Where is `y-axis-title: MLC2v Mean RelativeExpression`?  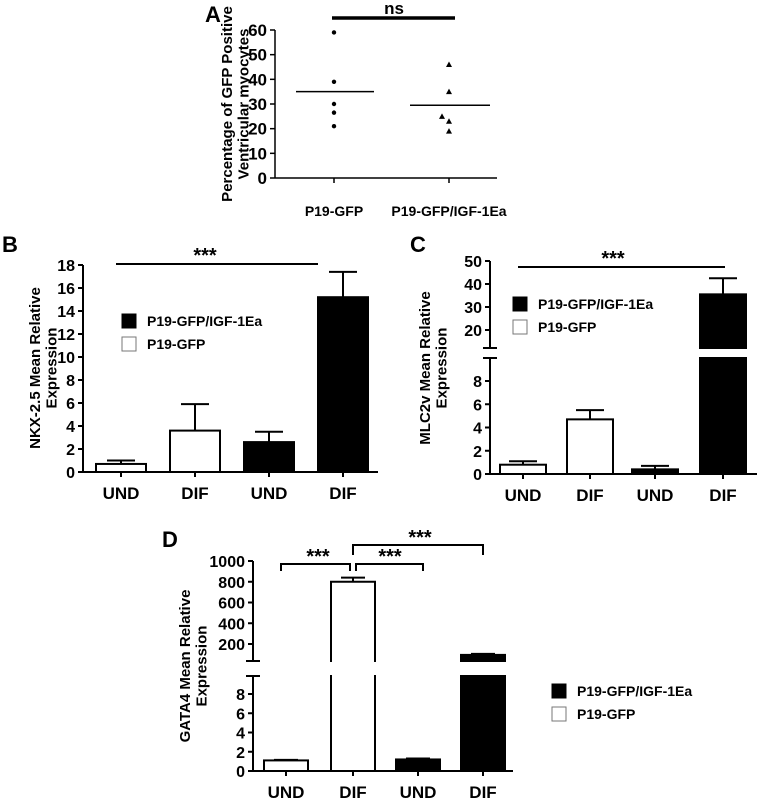 y-axis-title: MLC2v Mean RelativeExpression is located at coordinates (434, 367).